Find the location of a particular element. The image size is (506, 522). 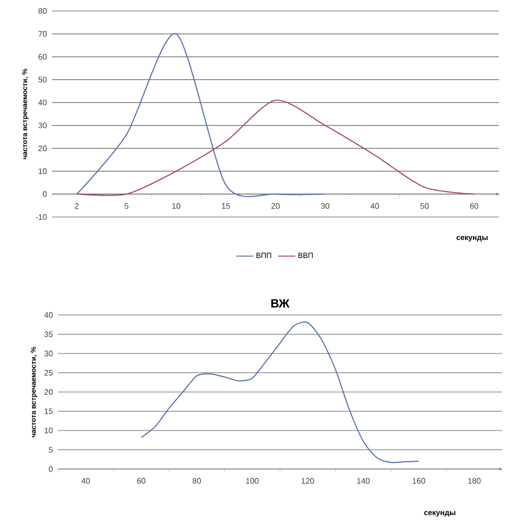

y-tick-label: 60 is located at coordinates (42, 57).